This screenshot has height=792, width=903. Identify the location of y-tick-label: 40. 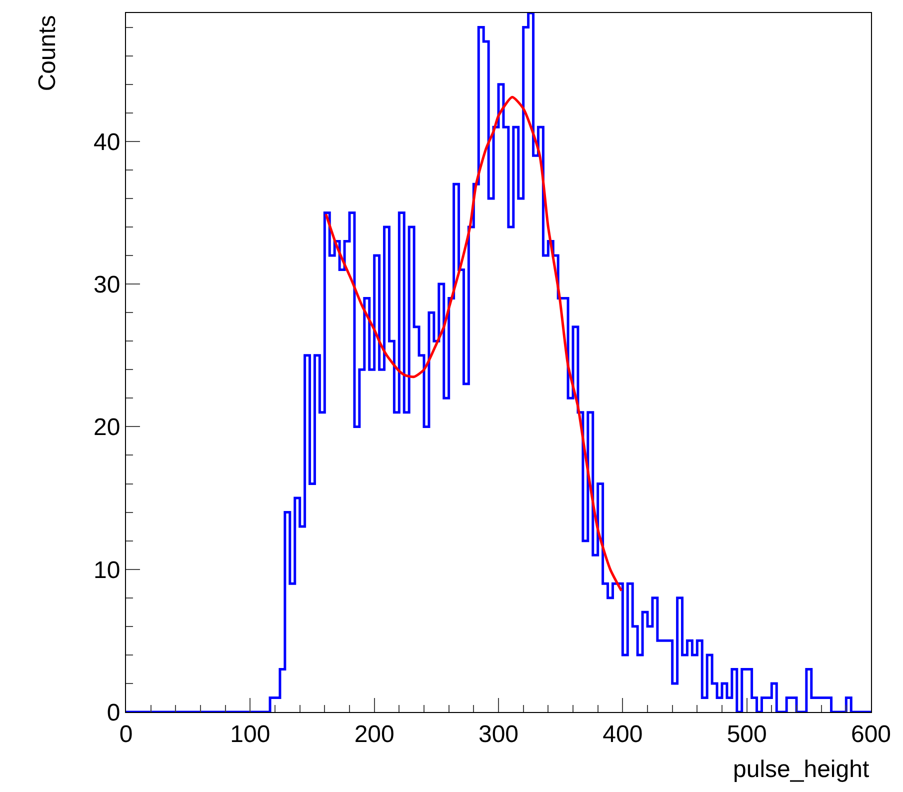
(106, 142).